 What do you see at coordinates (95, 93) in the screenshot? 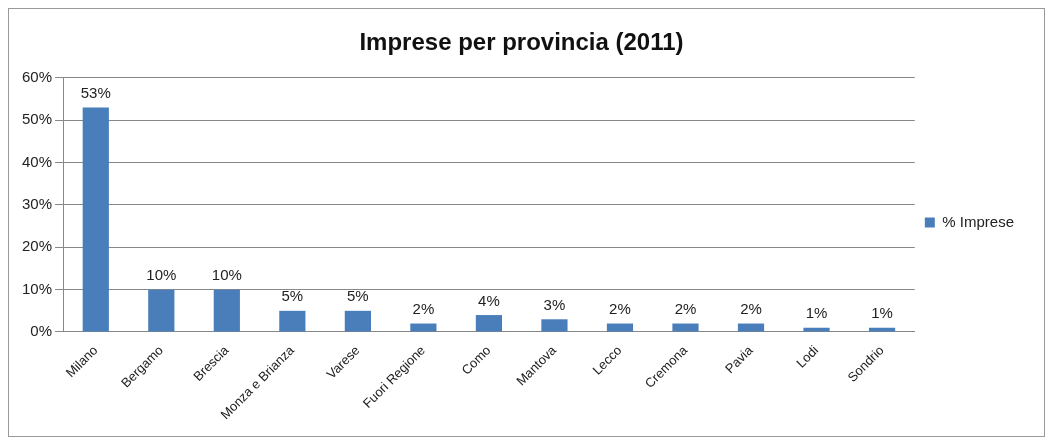
I see `data-label: 53%` at bounding box center [95, 93].